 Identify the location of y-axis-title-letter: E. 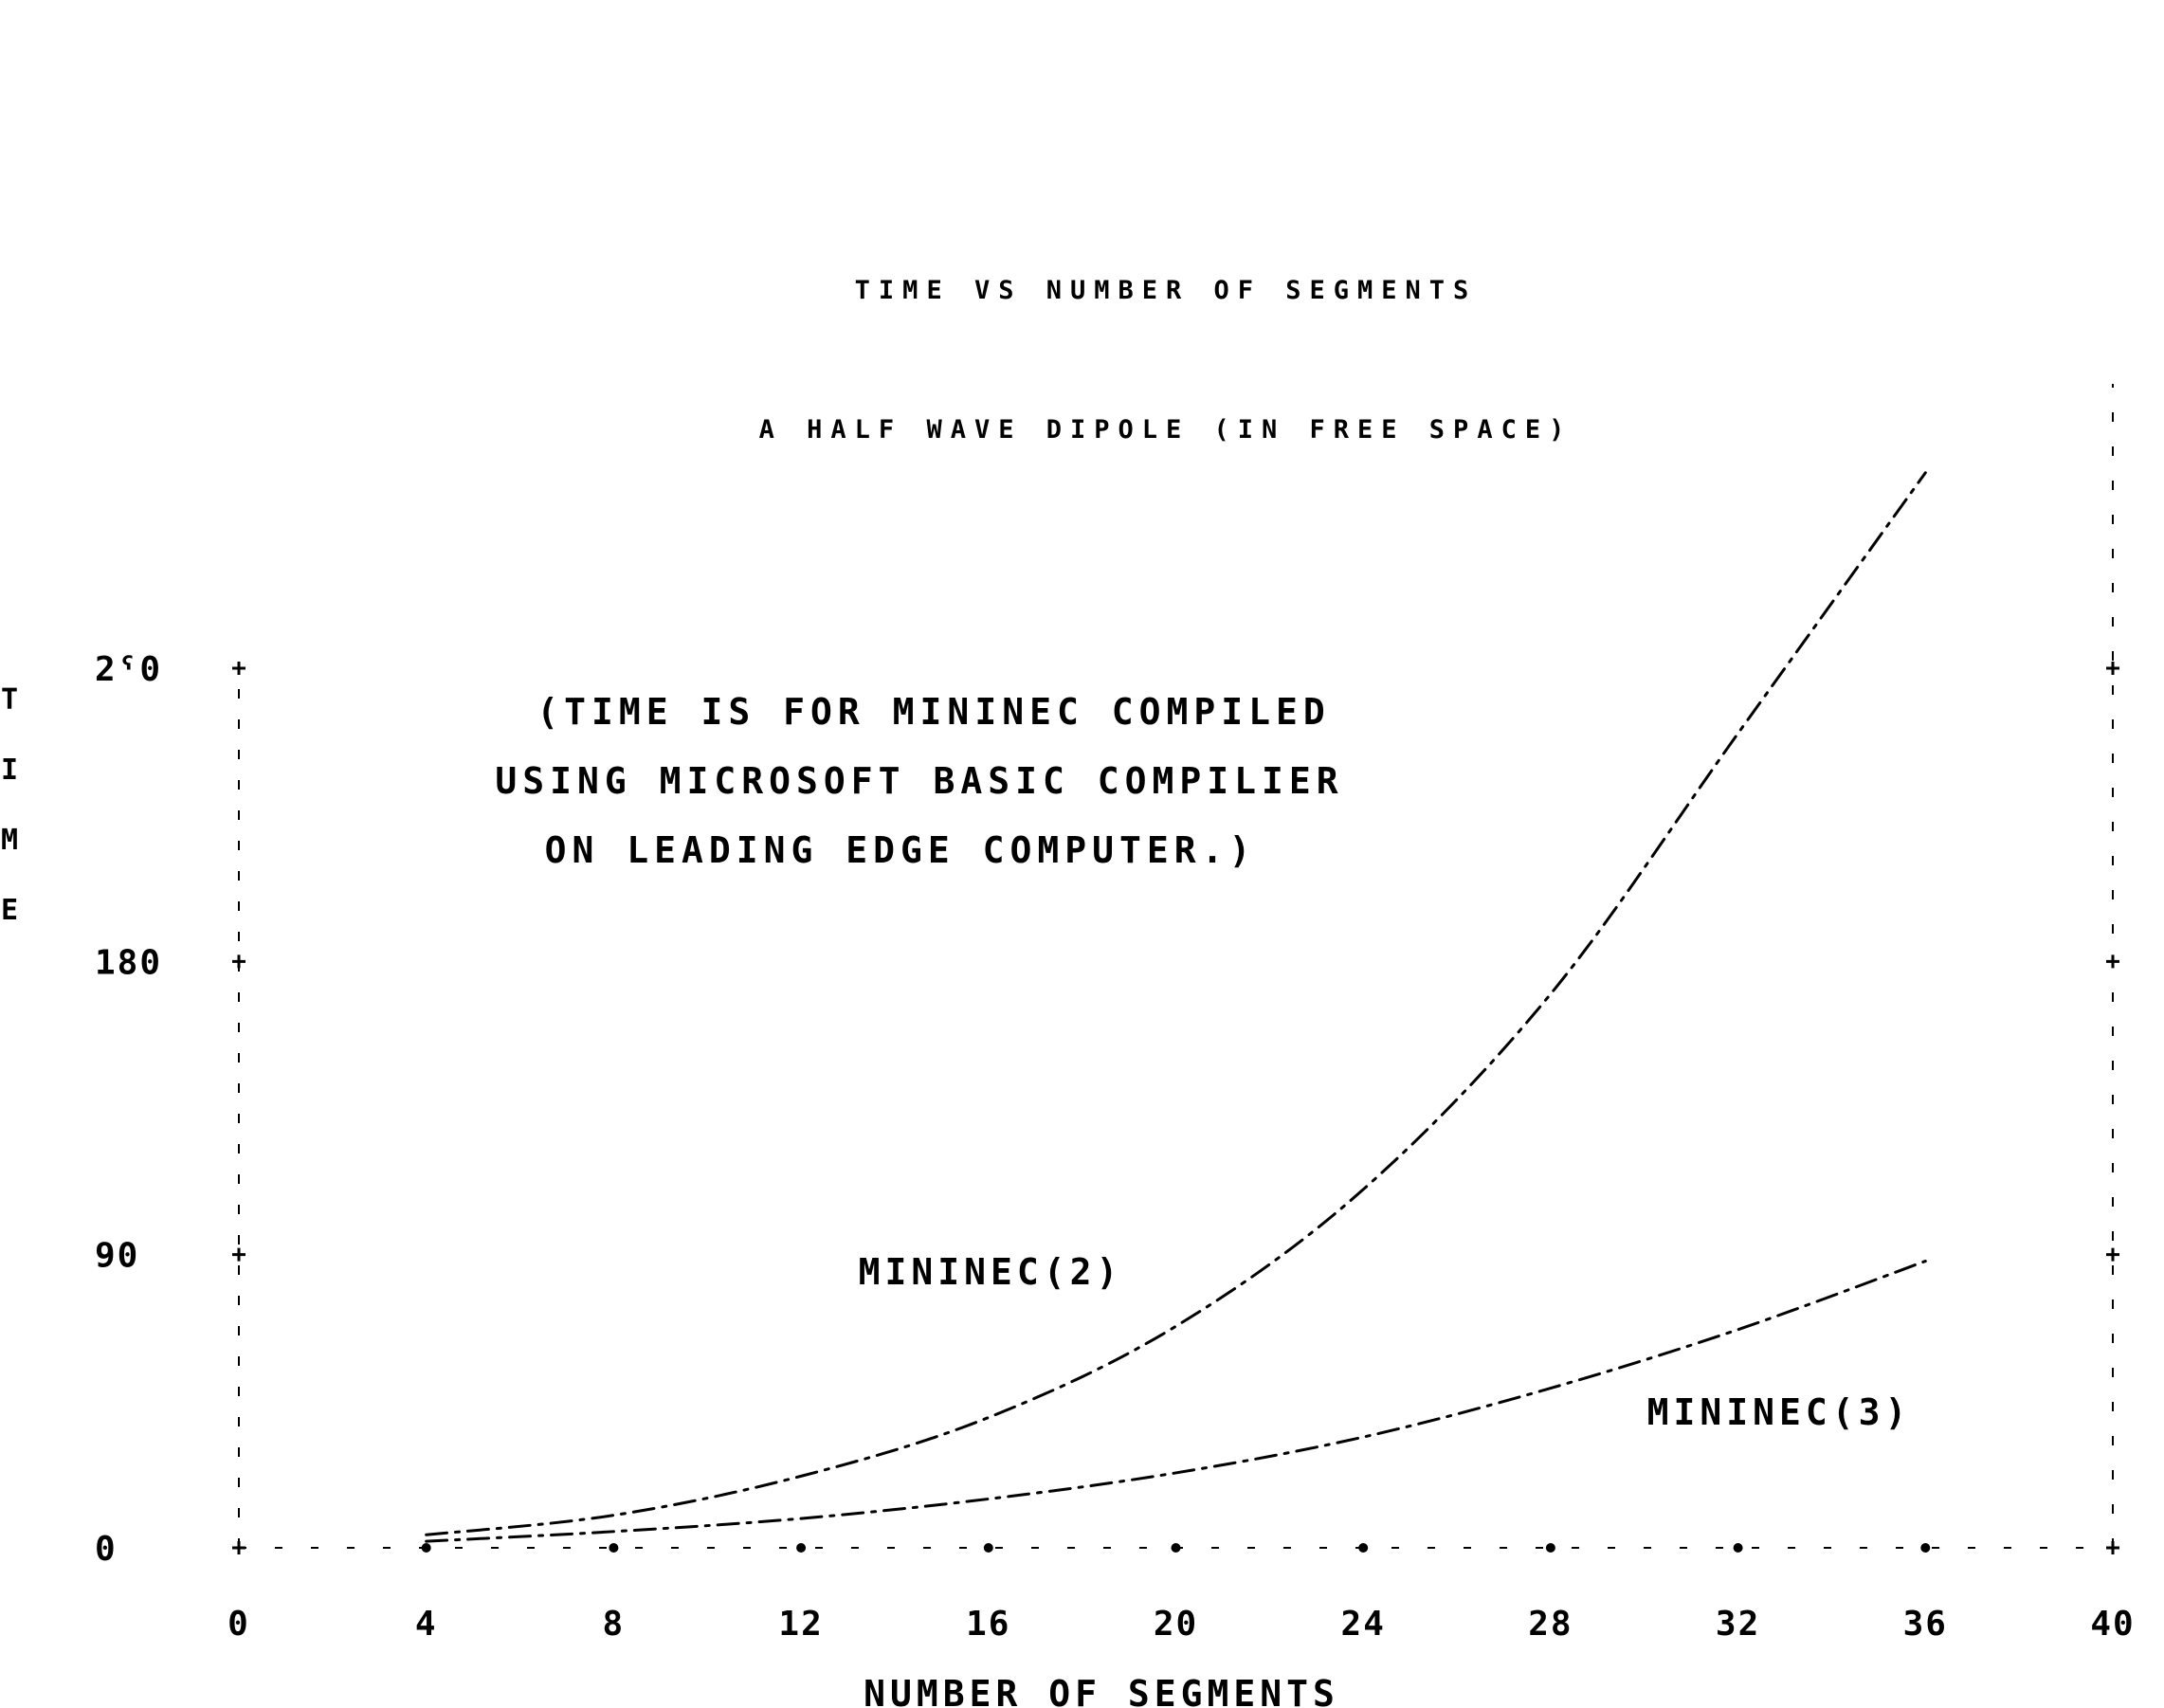
(9, 910).